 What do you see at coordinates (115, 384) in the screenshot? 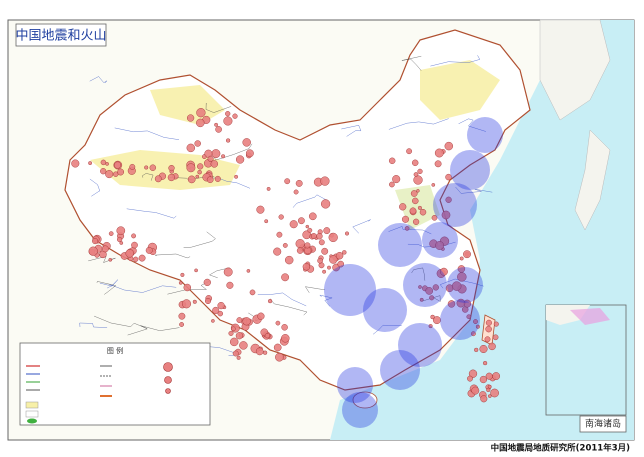
I see `legend-box` at bounding box center [115, 384].